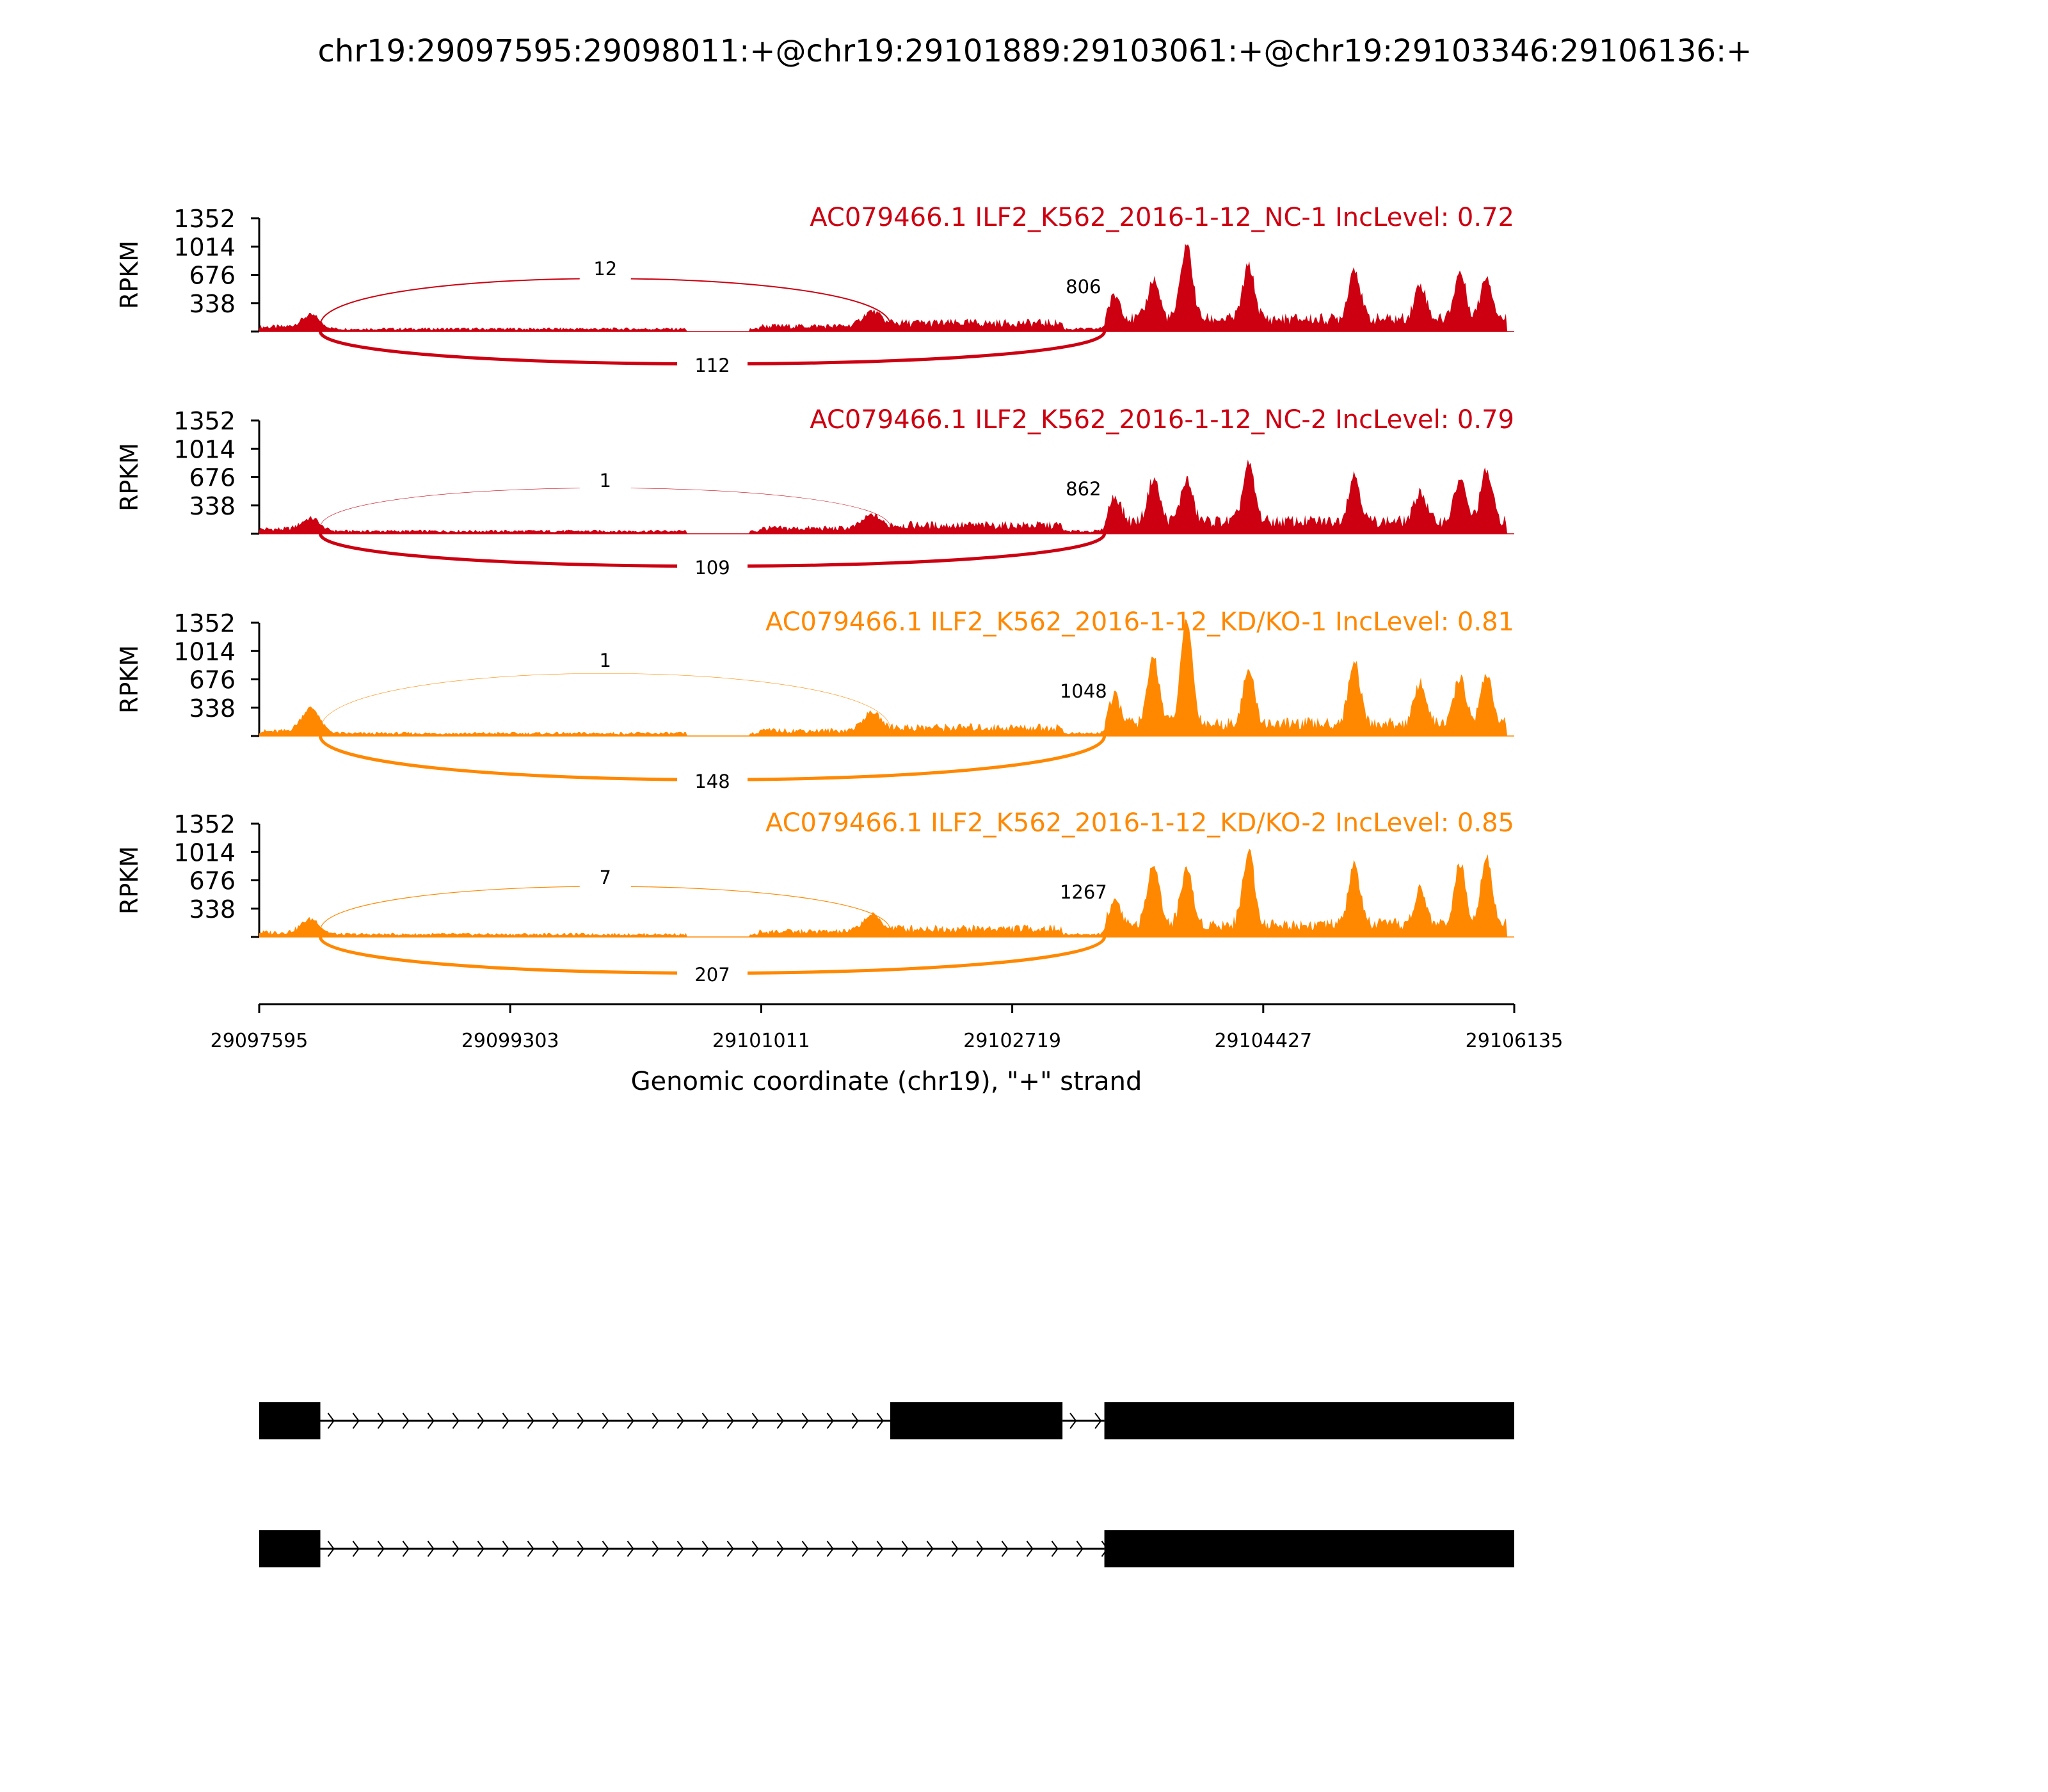  What do you see at coordinates (761, 1041) in the screenshot?
I see `x-tick-label: 29101011` at bounding box center [761, 1041].